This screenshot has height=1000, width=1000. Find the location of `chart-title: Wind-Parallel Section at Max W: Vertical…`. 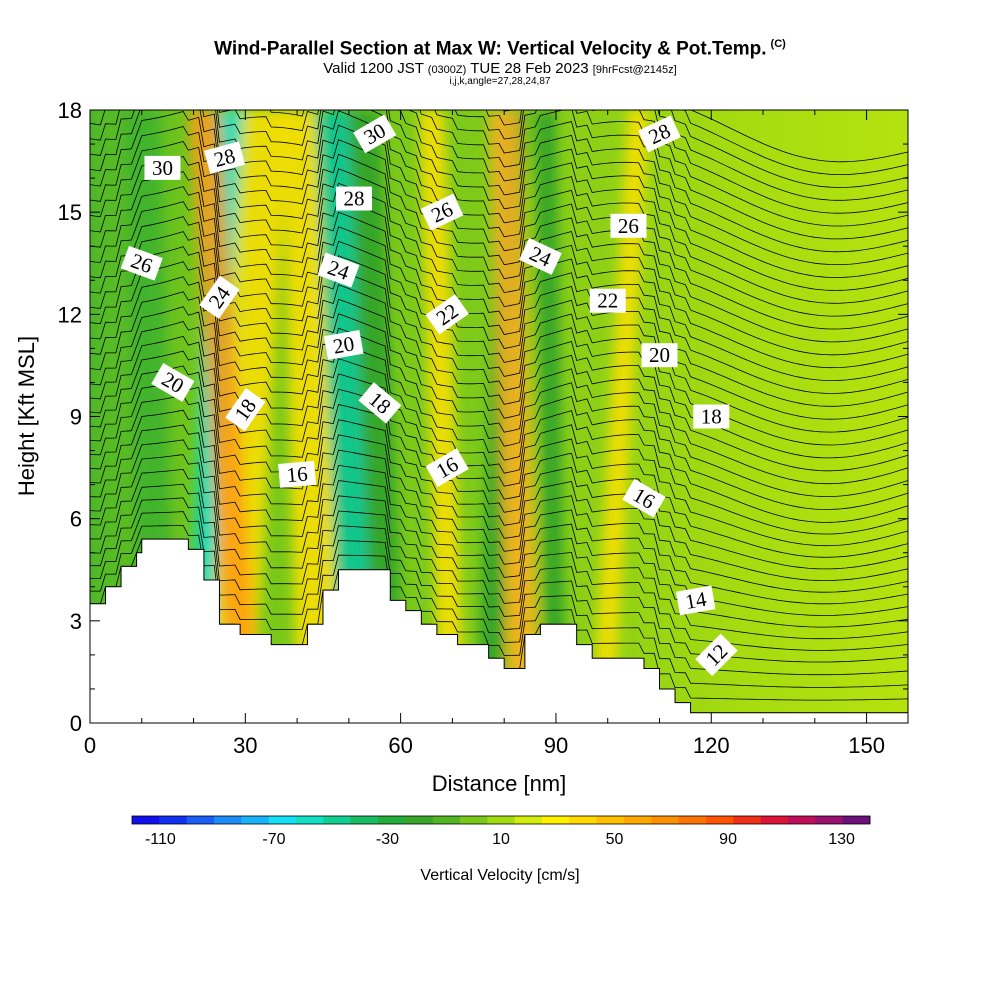

chart-title: Wind-Parallel Section at Max W: Vertical… is located at coordinates (500, 49).